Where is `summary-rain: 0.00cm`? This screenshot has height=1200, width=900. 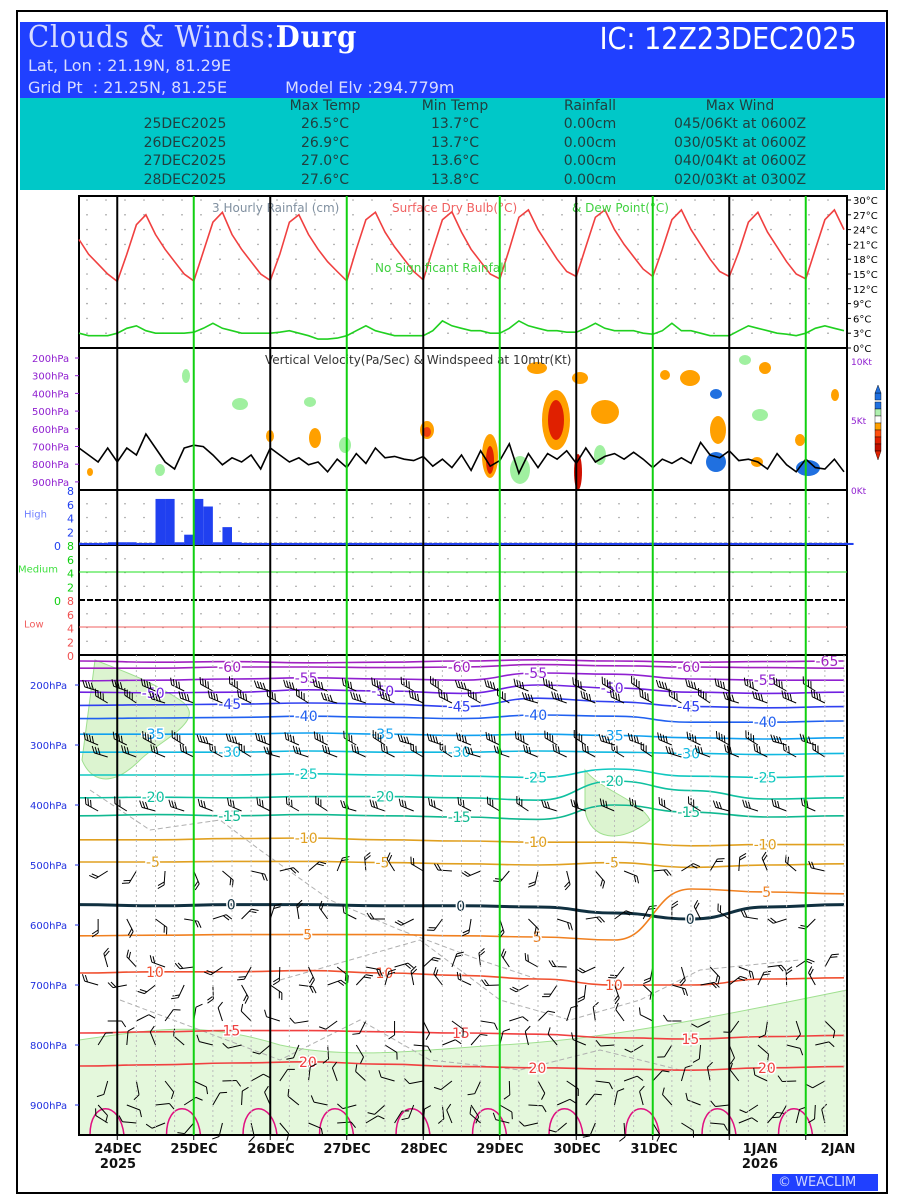 summary-rain: 0.00cm is located at coordinates (590, 124).